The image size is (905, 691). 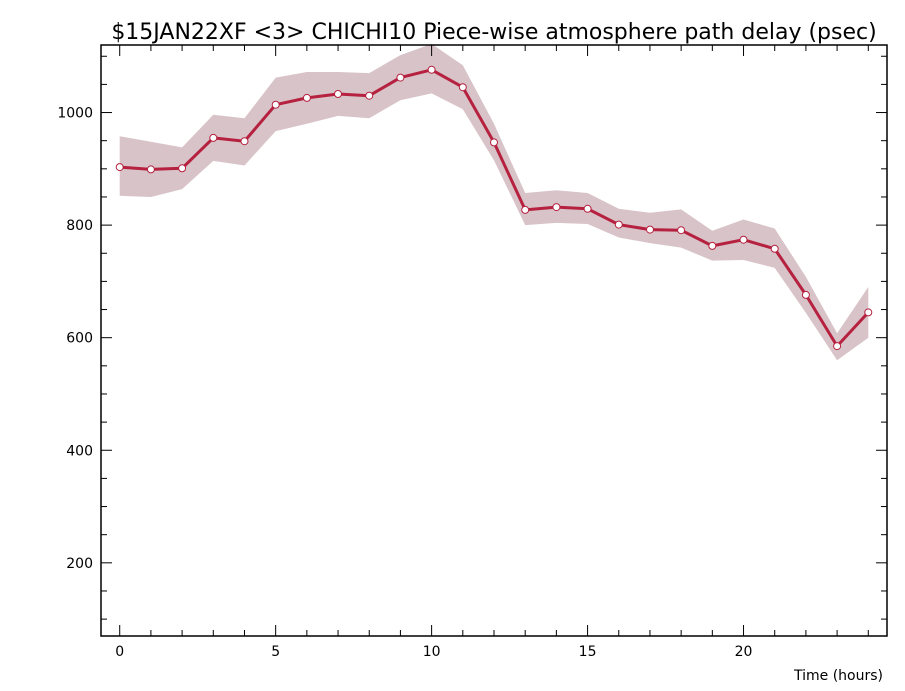 I want to click on y-tick-label: 200, so click(x=79, y=564).